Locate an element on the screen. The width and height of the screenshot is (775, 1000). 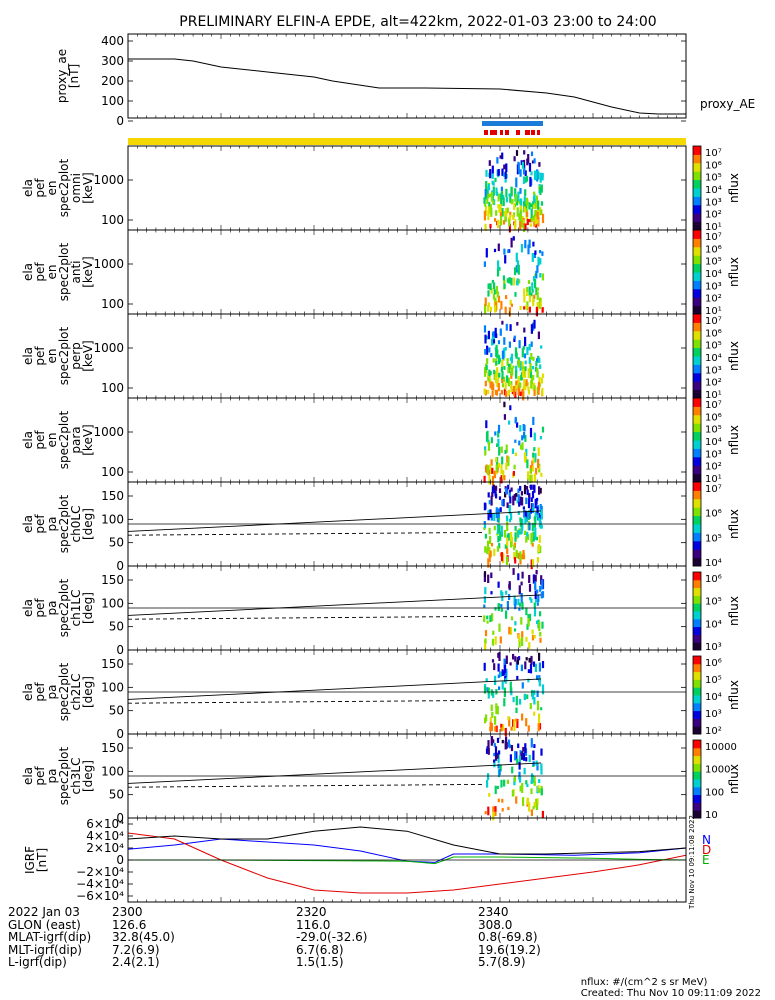
y-axis-label: pef is located at coordinates (40, 188).